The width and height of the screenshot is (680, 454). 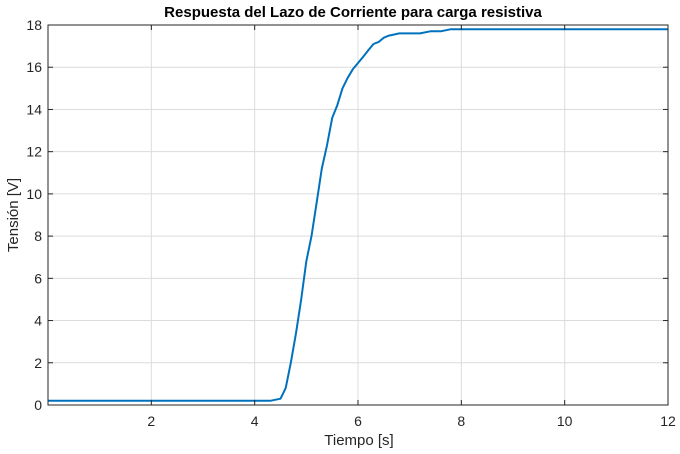 I want to click on x-tick-label: 4, so click(x=255, y=421).